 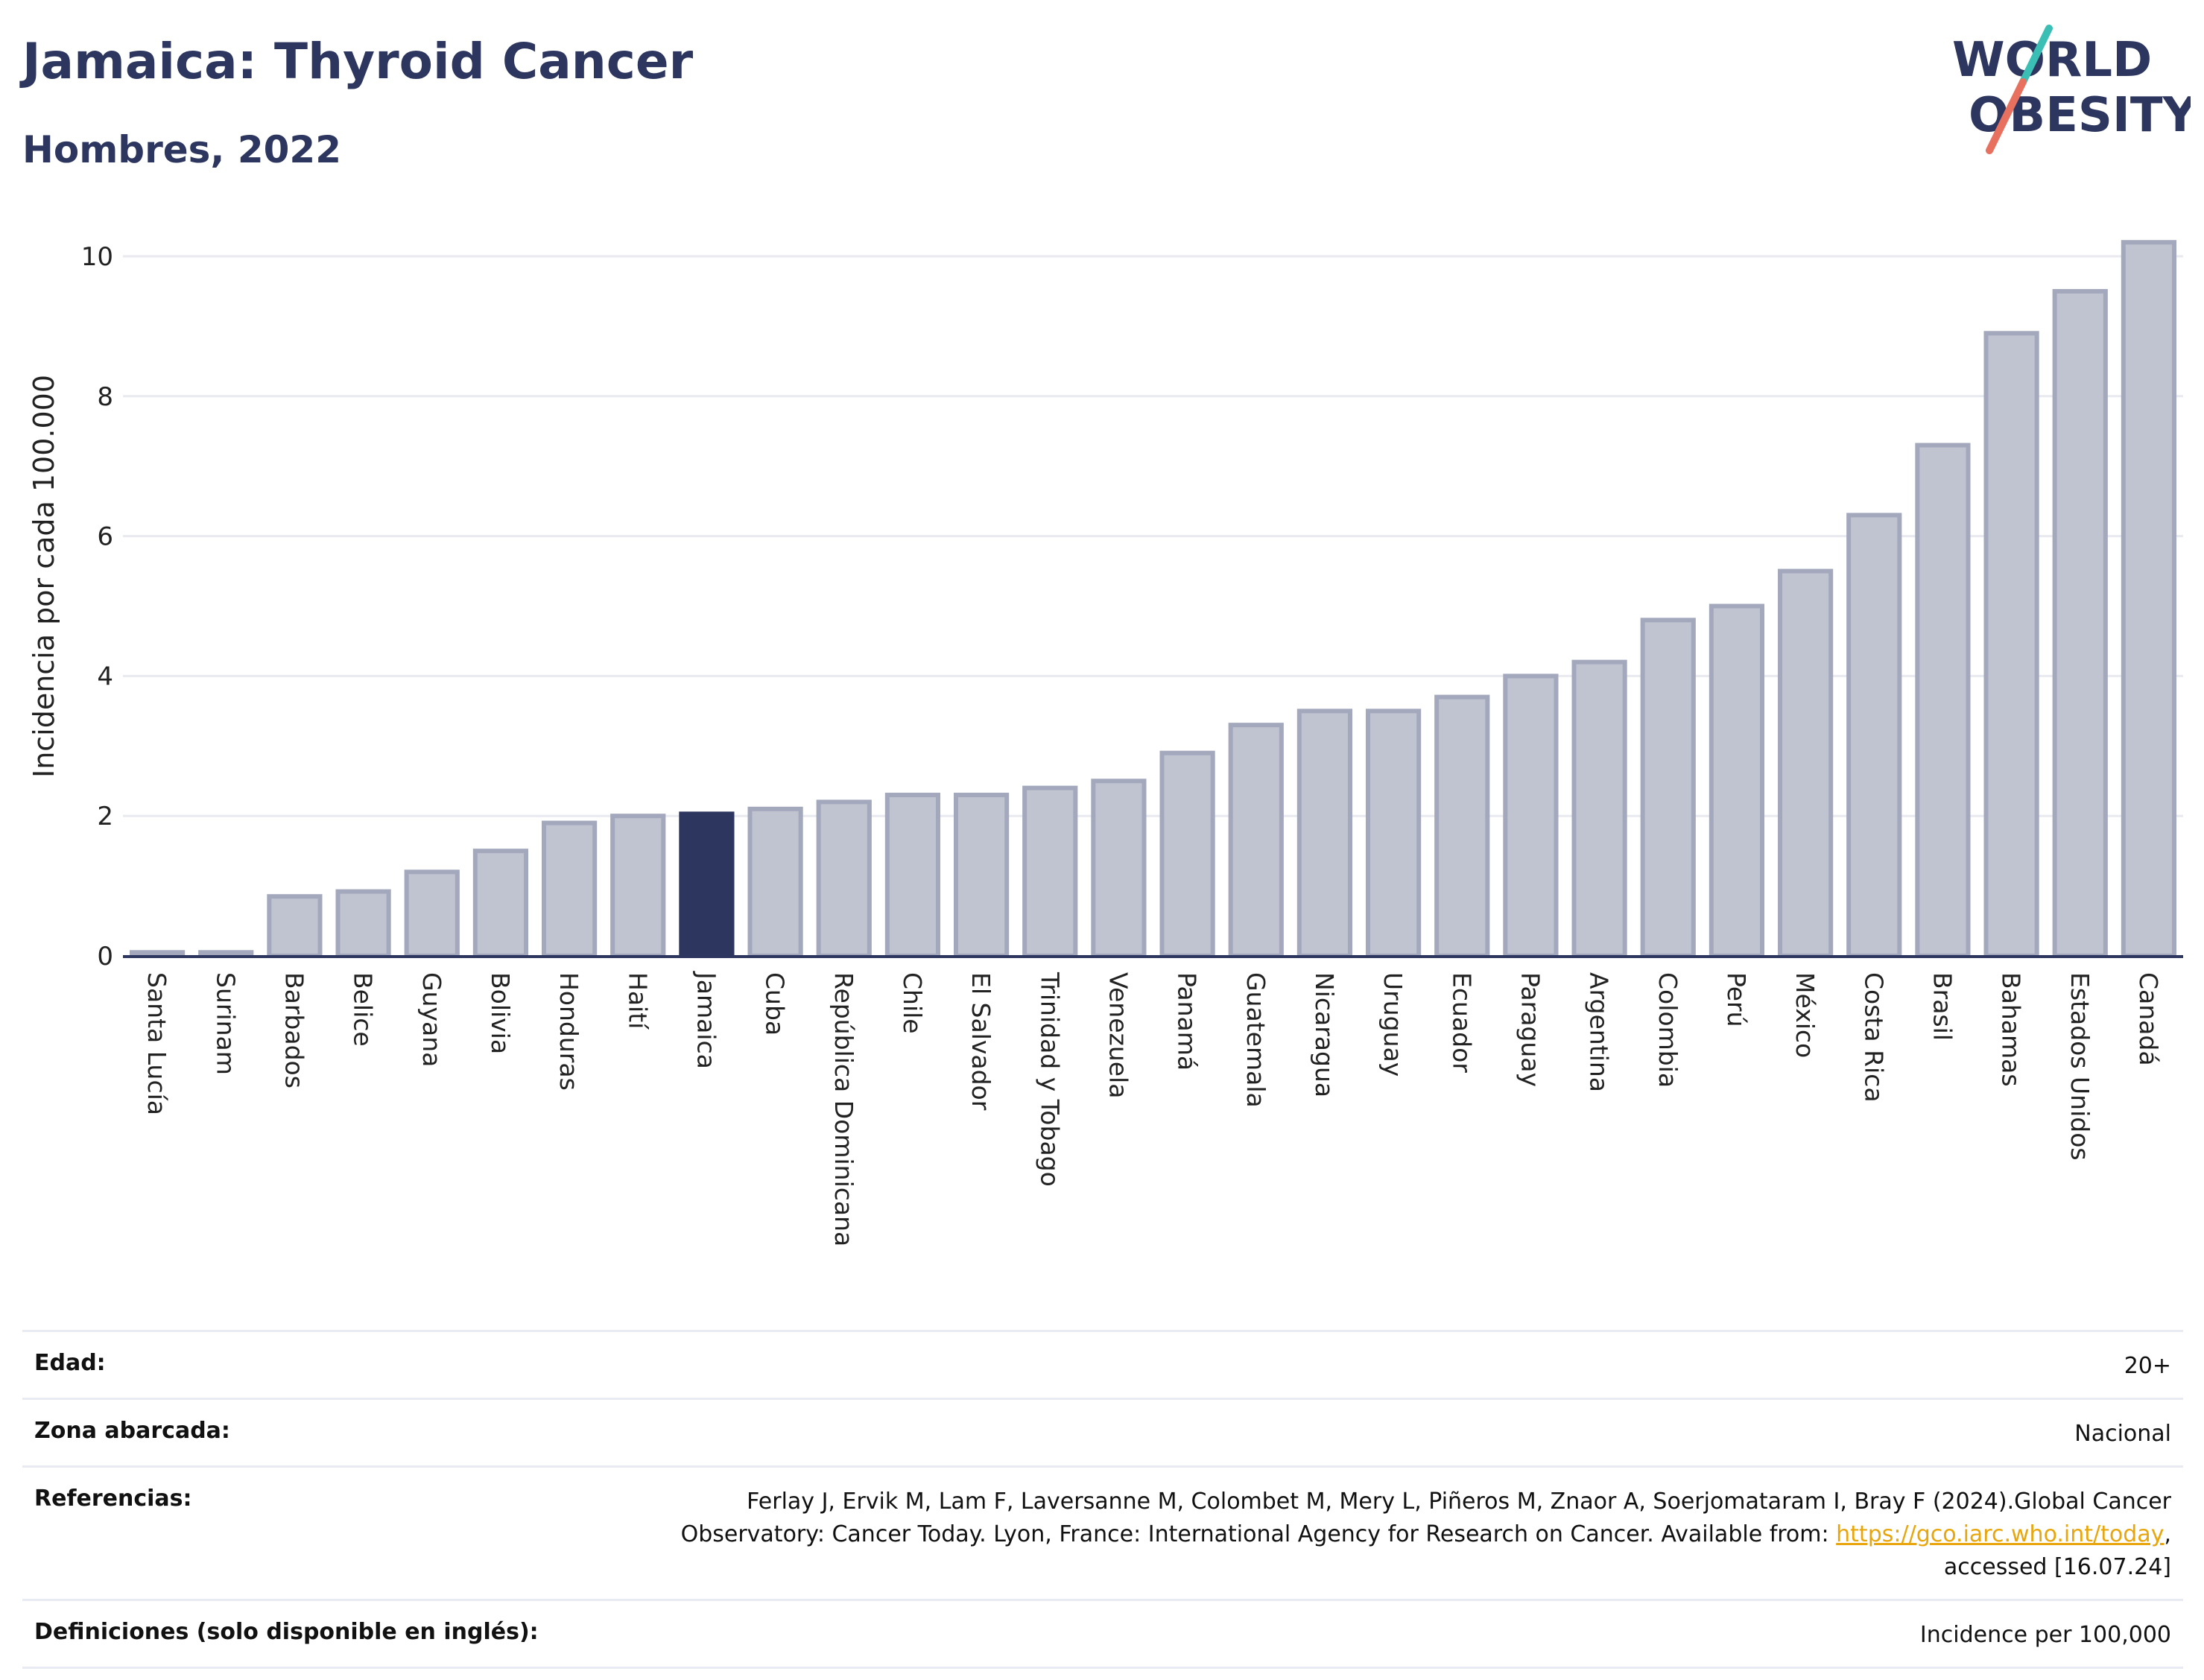 I want to click on bar-venezuela, so click(x=1119, y=868).